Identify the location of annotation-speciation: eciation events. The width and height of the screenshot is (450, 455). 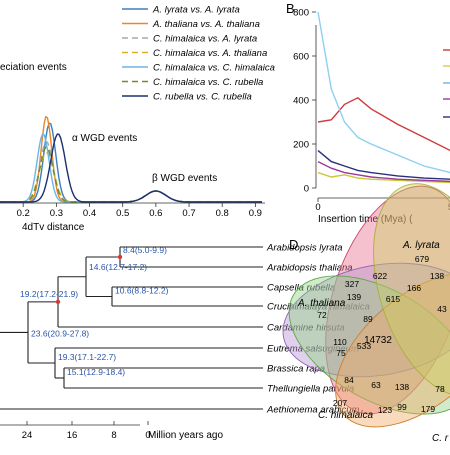
(33, 67).